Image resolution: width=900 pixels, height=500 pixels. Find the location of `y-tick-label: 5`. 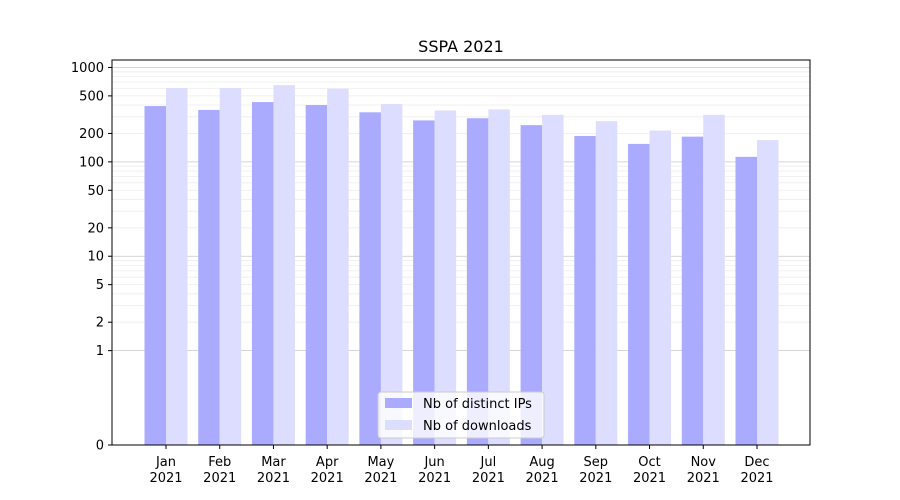

y-tick-label: 5 is located at coordinates (100, 285).